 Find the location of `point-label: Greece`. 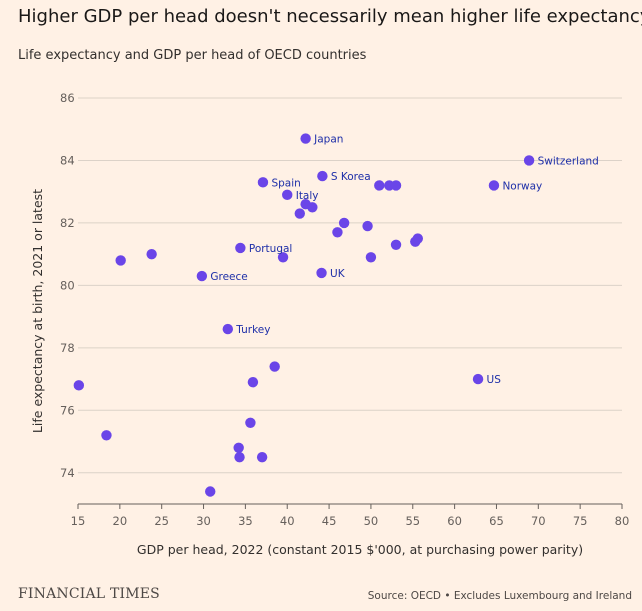

point-label: Greece is located at coordinates (228, 277).